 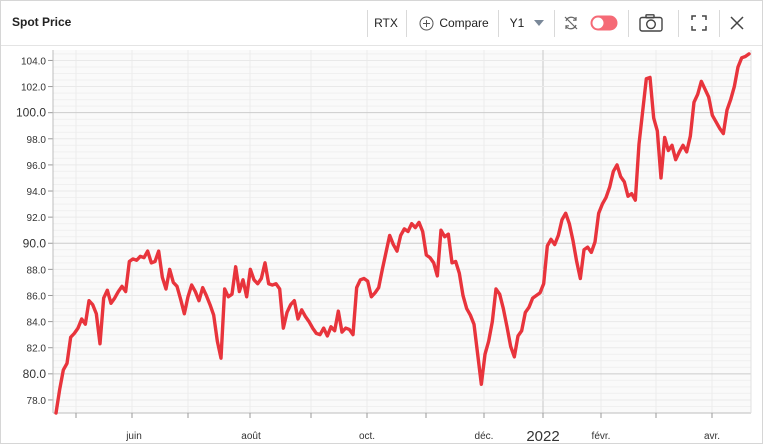 I want to click on y-tick-label: 104.0, so click(x=33, y=61).